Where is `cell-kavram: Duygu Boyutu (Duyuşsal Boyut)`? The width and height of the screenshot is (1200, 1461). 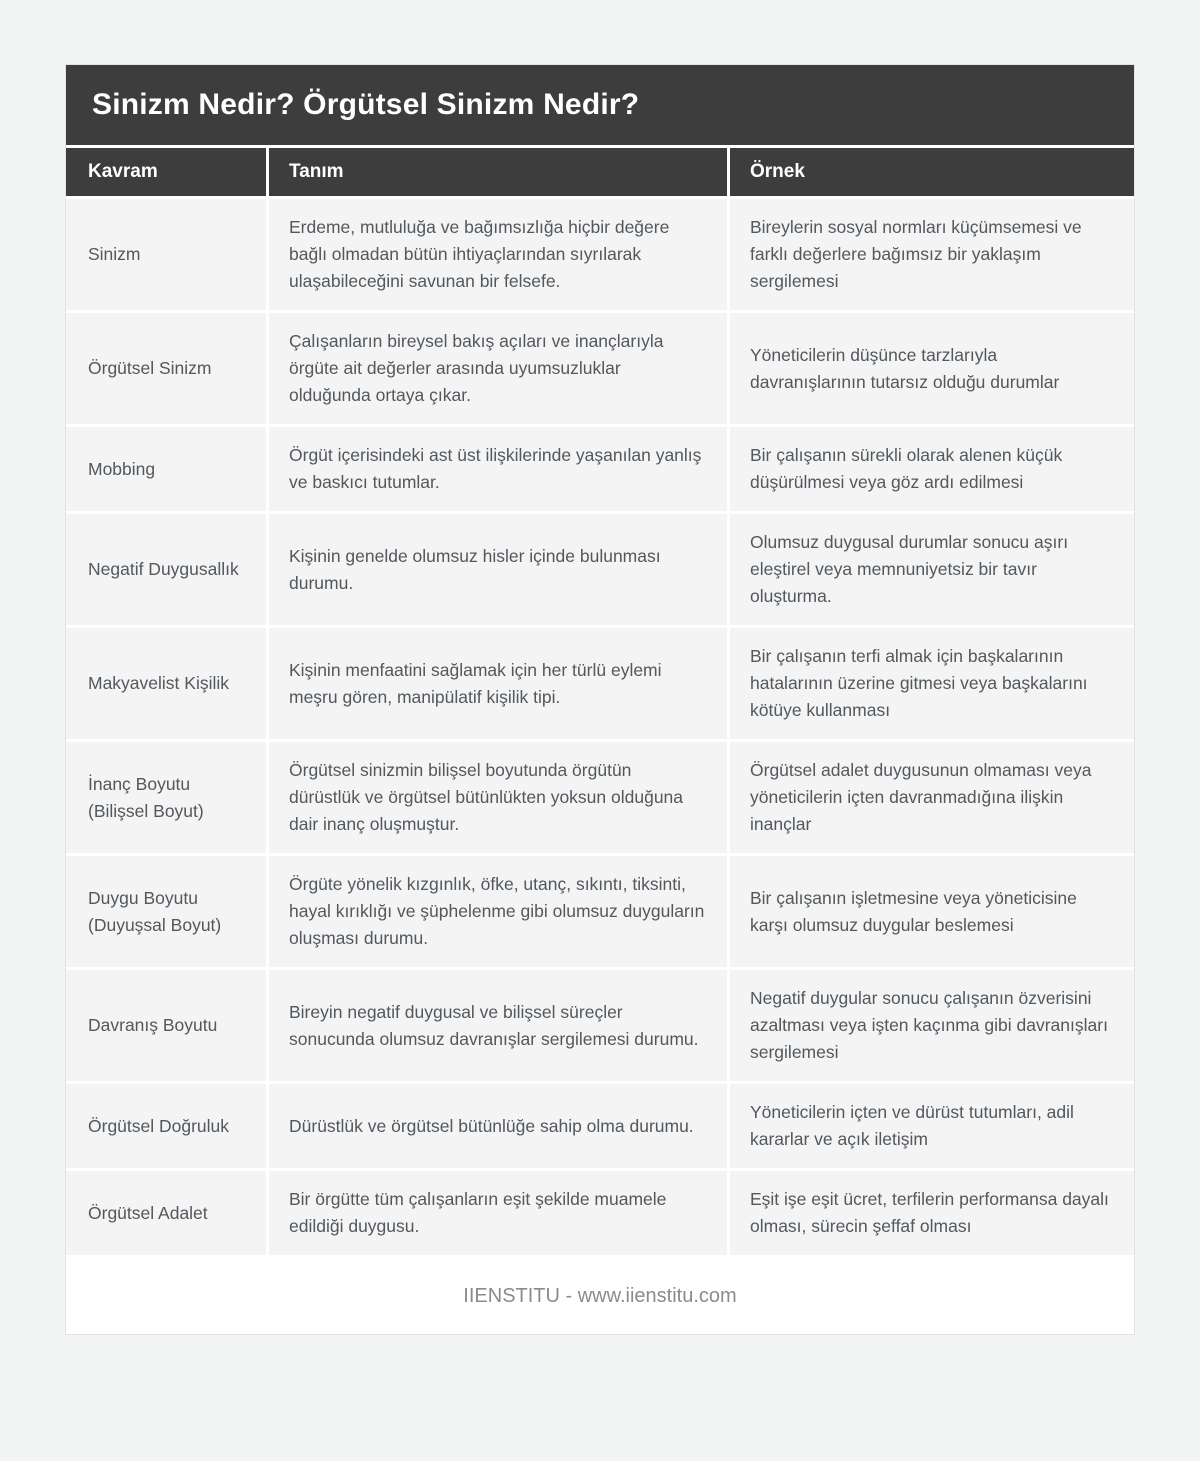
cell-kavram: Duygu Boyutu (Duyuşsal Boyut) is located at coordinates (166, 911).